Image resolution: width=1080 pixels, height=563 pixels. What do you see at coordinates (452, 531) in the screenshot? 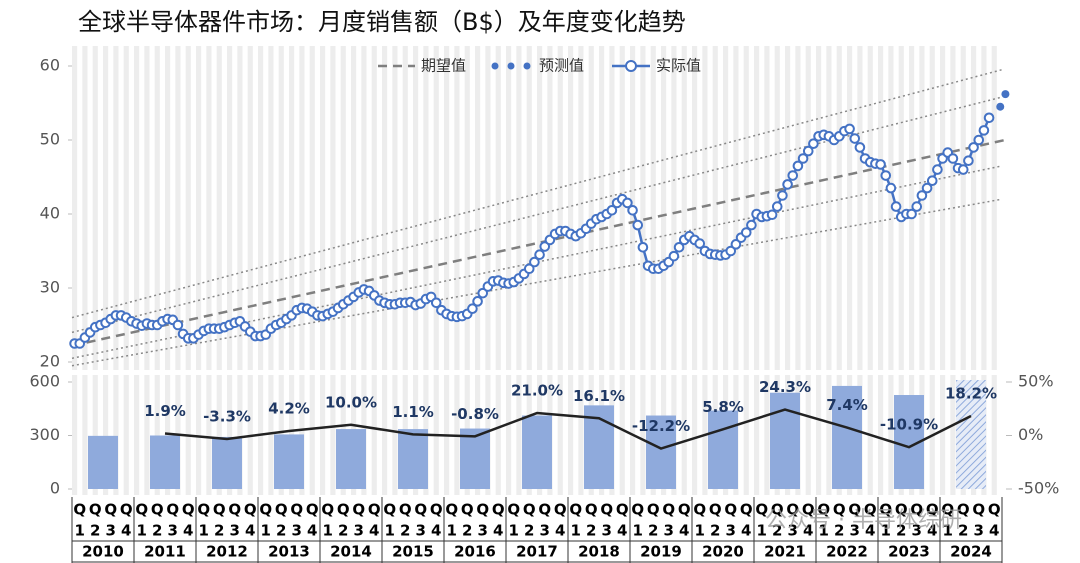
I see `quarter-label: 1` at bounding box center [452, 531].